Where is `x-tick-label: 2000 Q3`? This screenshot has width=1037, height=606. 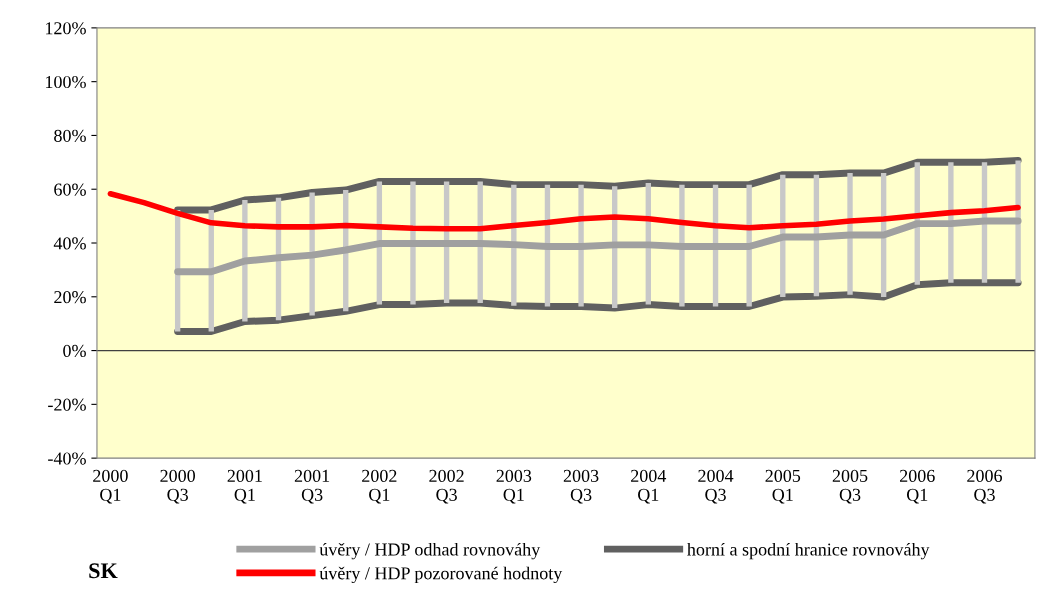 x-tick-label: 2000 Q3 is located at coordinates (178, 486).